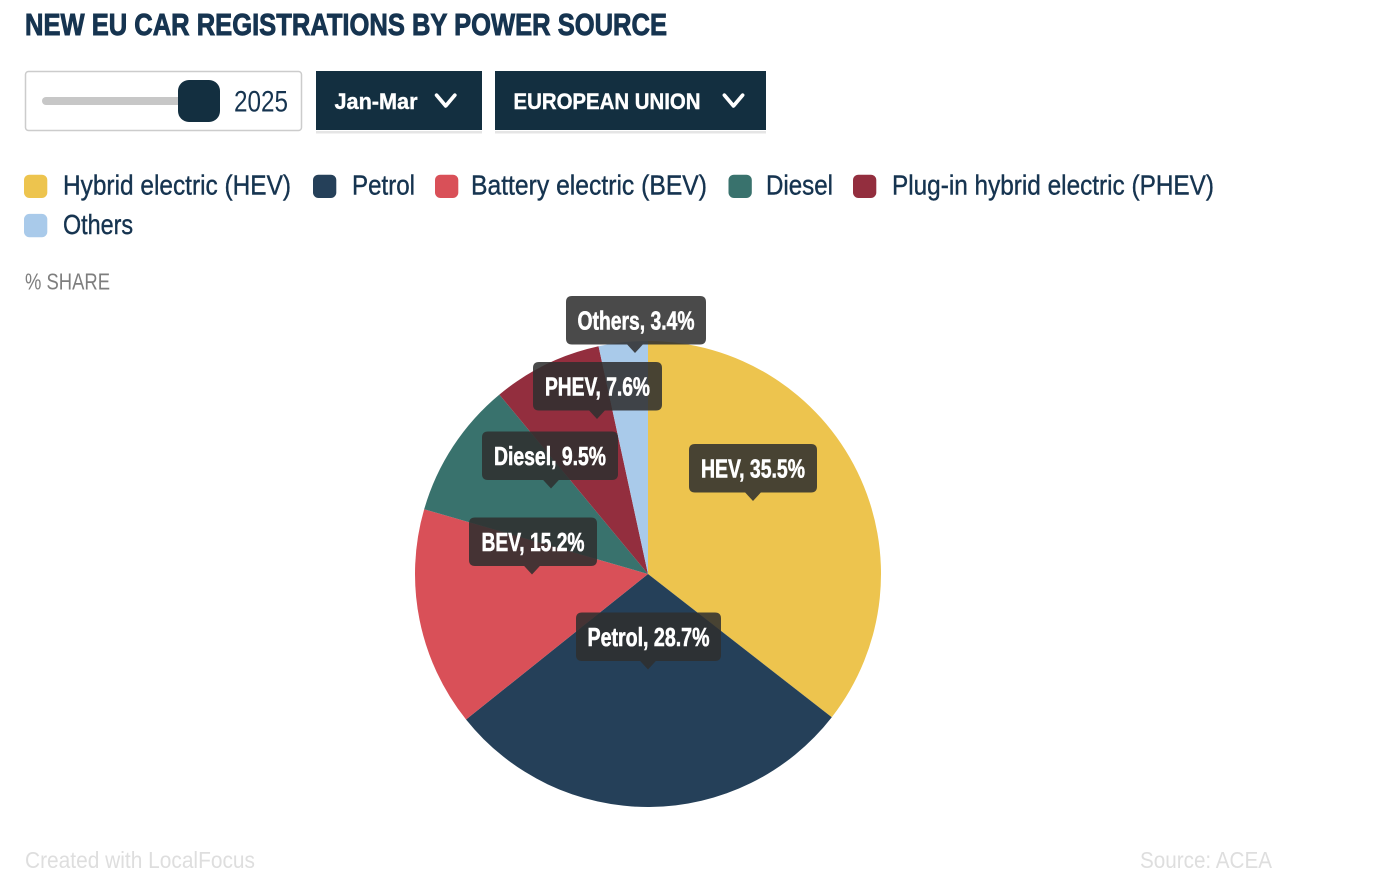 This screenshot has height=894, width=1376. I want to click on svg-text: Source: ACEA, so click(1206, 860).